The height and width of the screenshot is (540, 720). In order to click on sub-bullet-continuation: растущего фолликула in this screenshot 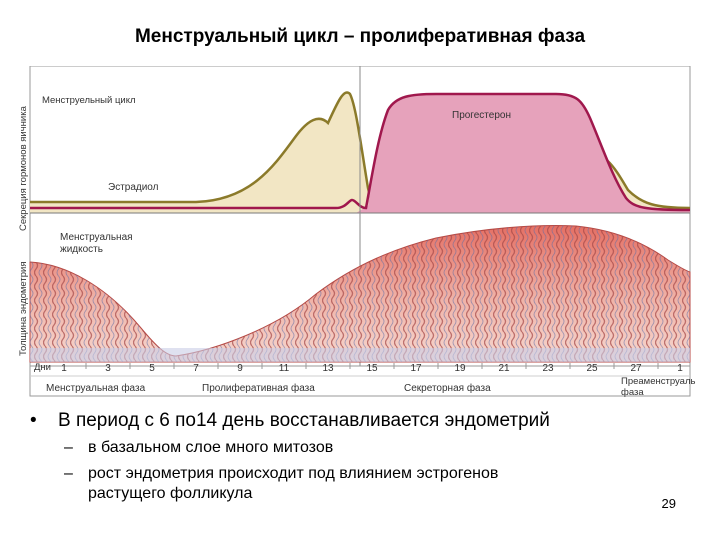, I will do `click(382, 494)`.